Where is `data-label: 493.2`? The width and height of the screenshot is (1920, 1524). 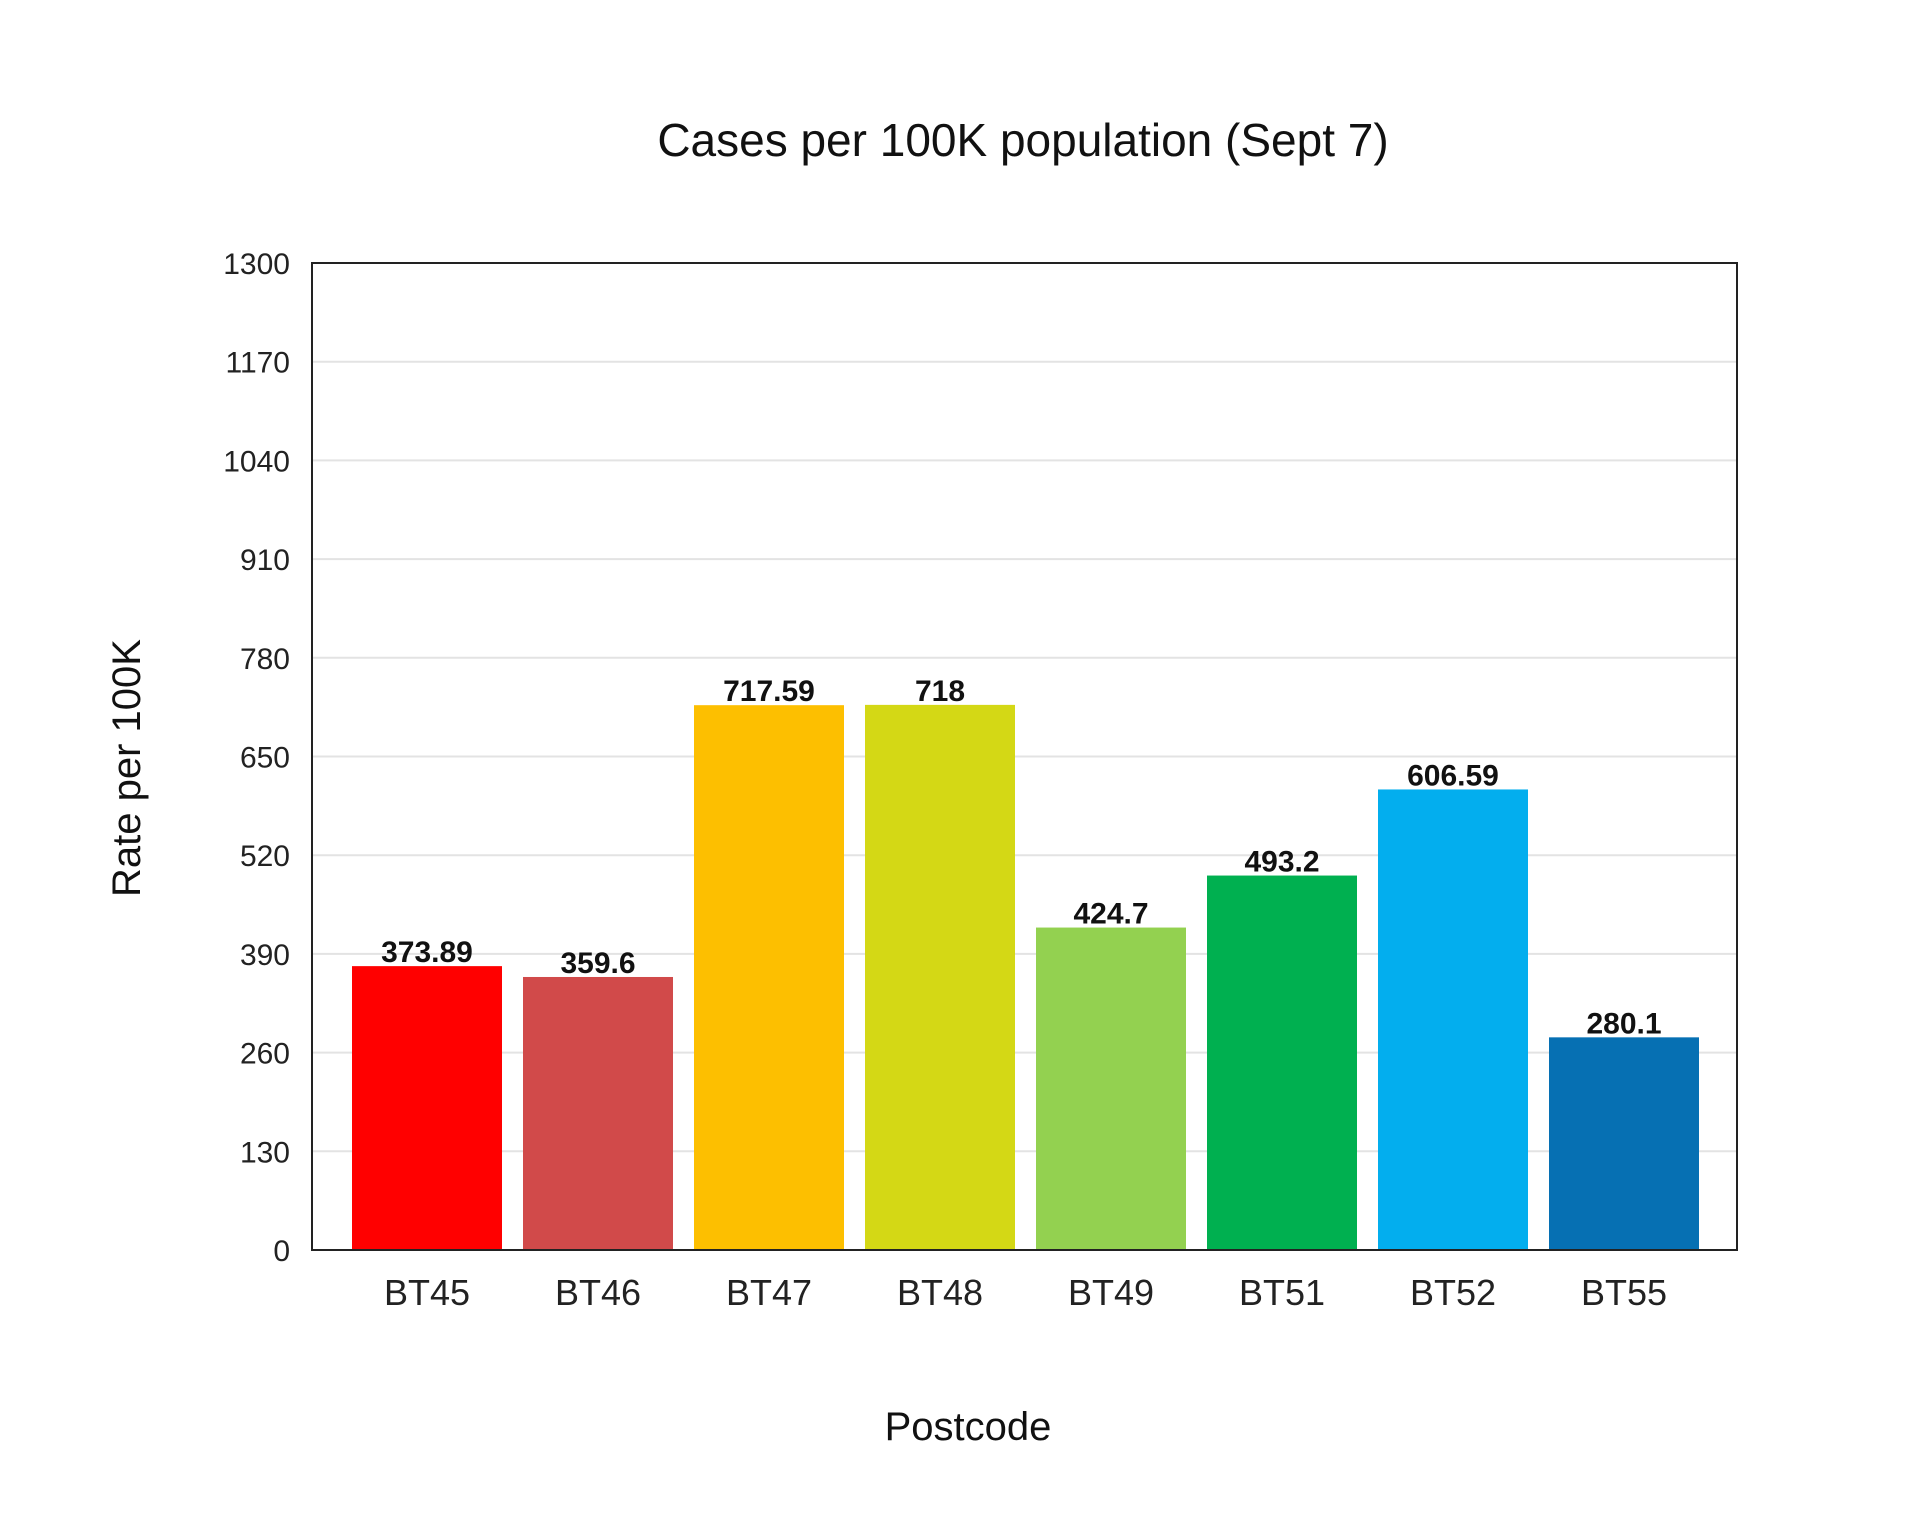
data-label: 493.2 is located at coordinates (1281, 862).